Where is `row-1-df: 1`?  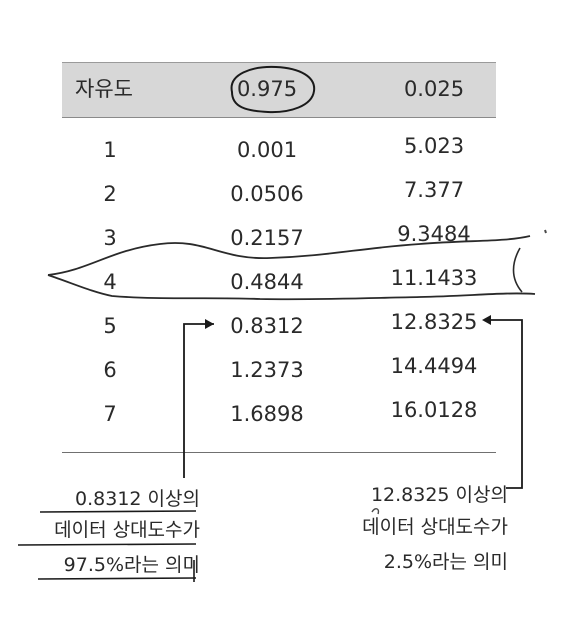
row-1-df: 1 is located at coordinates (110, 150).